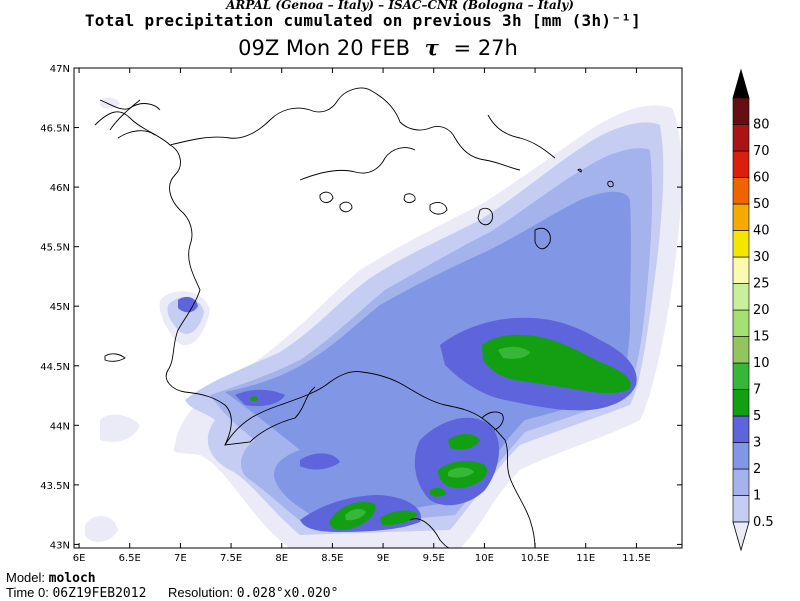 The height and width of the screenshot is (601, 800). Describe the element at coordinates (55, 486) in the screenshot. I see `lat-tick-label: 43.5N` at that location.